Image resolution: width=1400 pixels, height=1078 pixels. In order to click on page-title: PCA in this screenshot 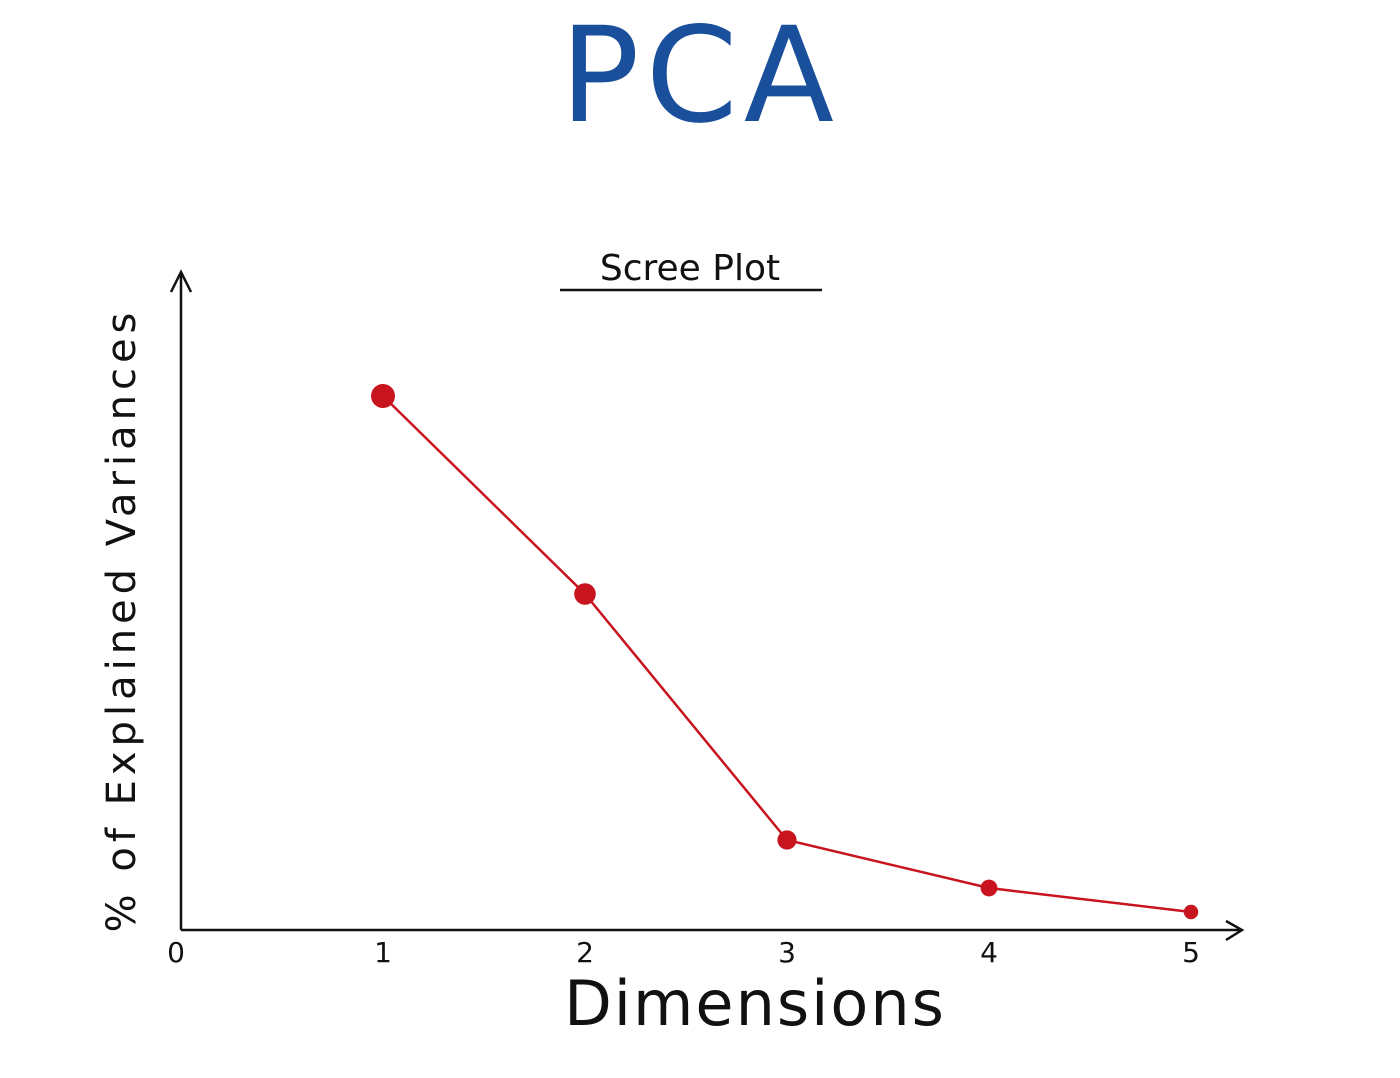, I will do `click(700, 76)`.